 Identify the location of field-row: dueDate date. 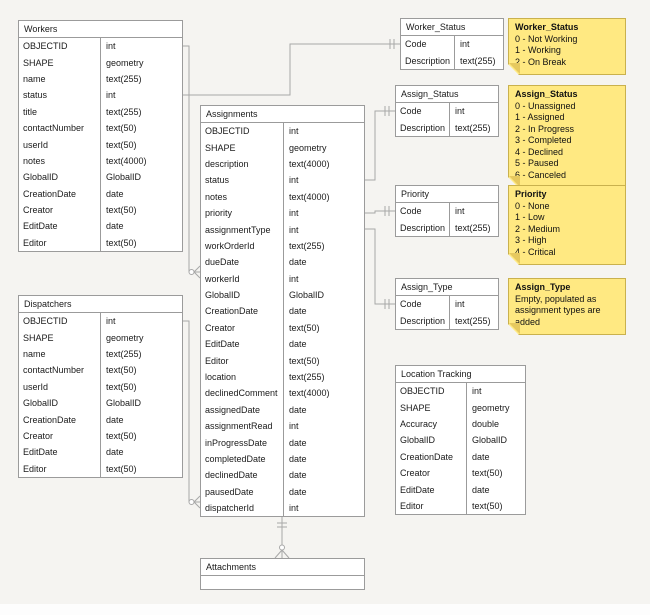
(282, 262).